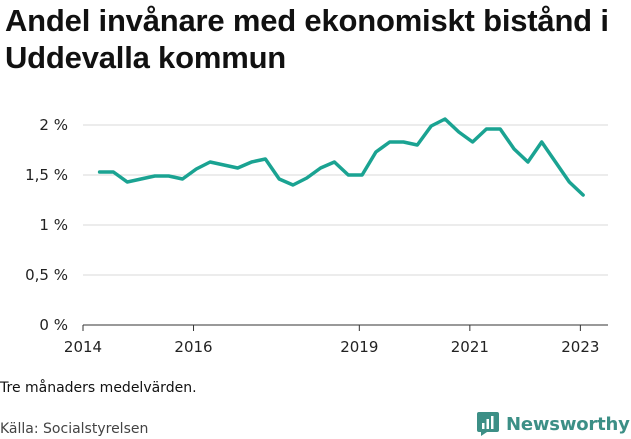  I want to click on newsworthy-logo: Newsworthy, so click(553, 424).